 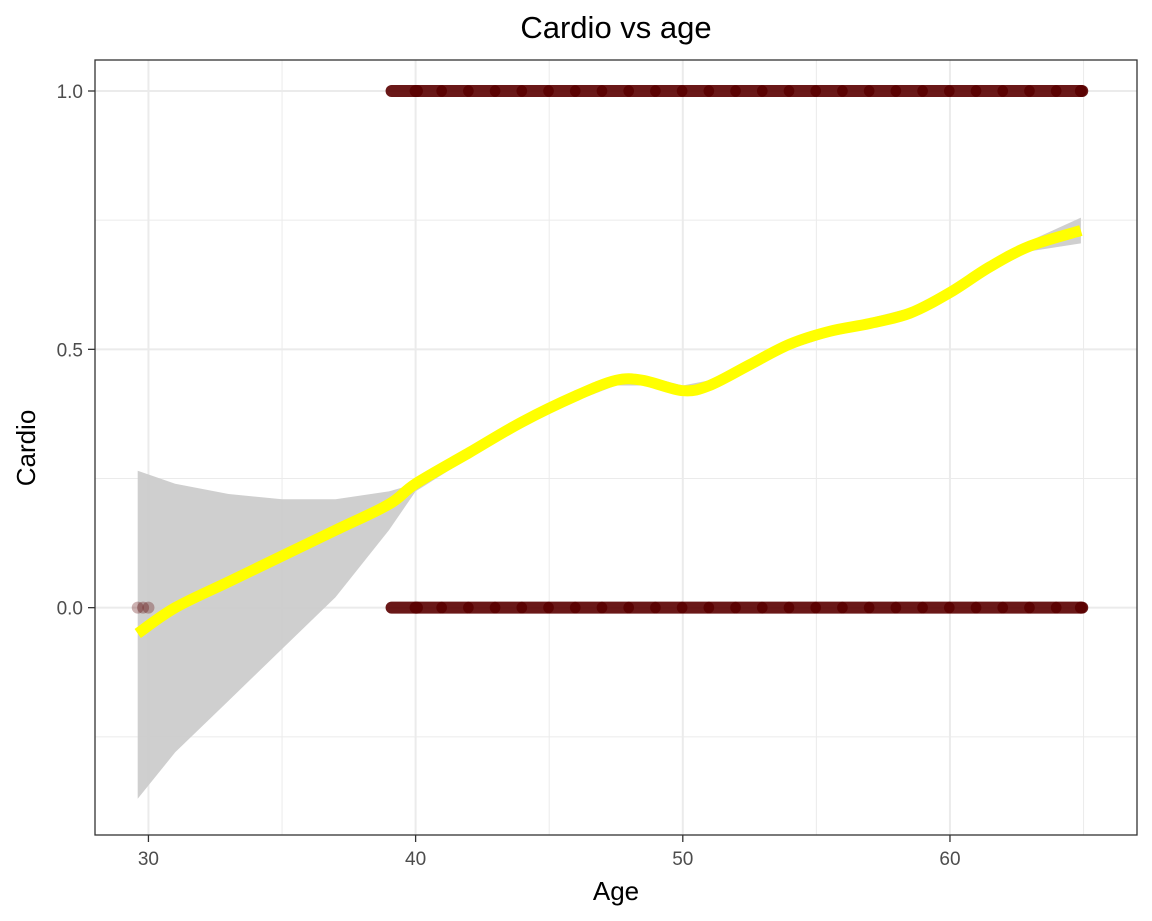 I want to click on y-tick-label: 1.0, so click(x=70, y=92).